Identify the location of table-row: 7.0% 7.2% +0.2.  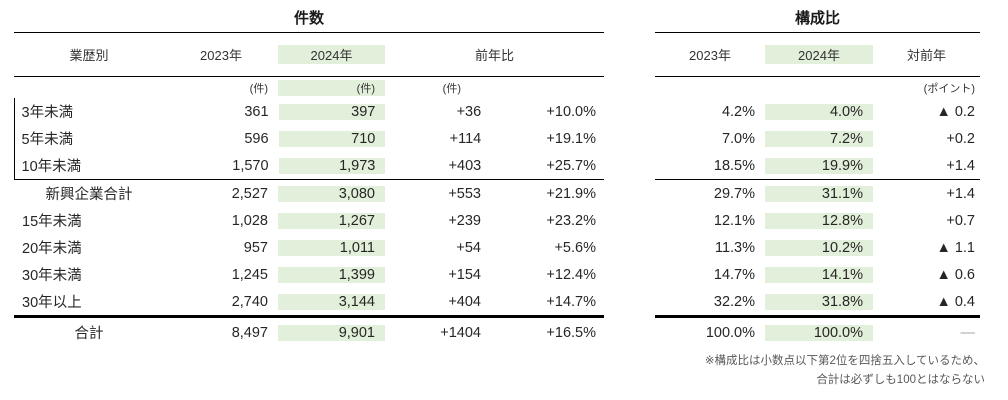
(817, 138).